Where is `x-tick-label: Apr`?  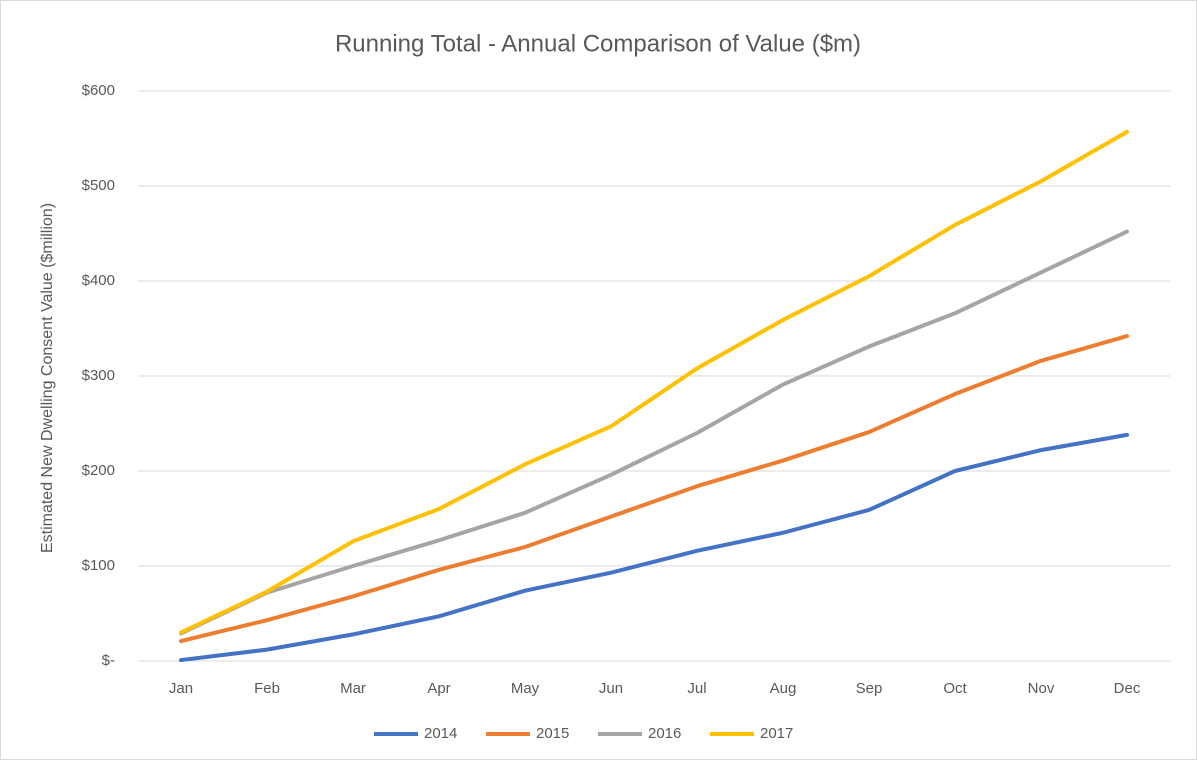
x-tick-label: Apr is located at coordinates (438, 688).